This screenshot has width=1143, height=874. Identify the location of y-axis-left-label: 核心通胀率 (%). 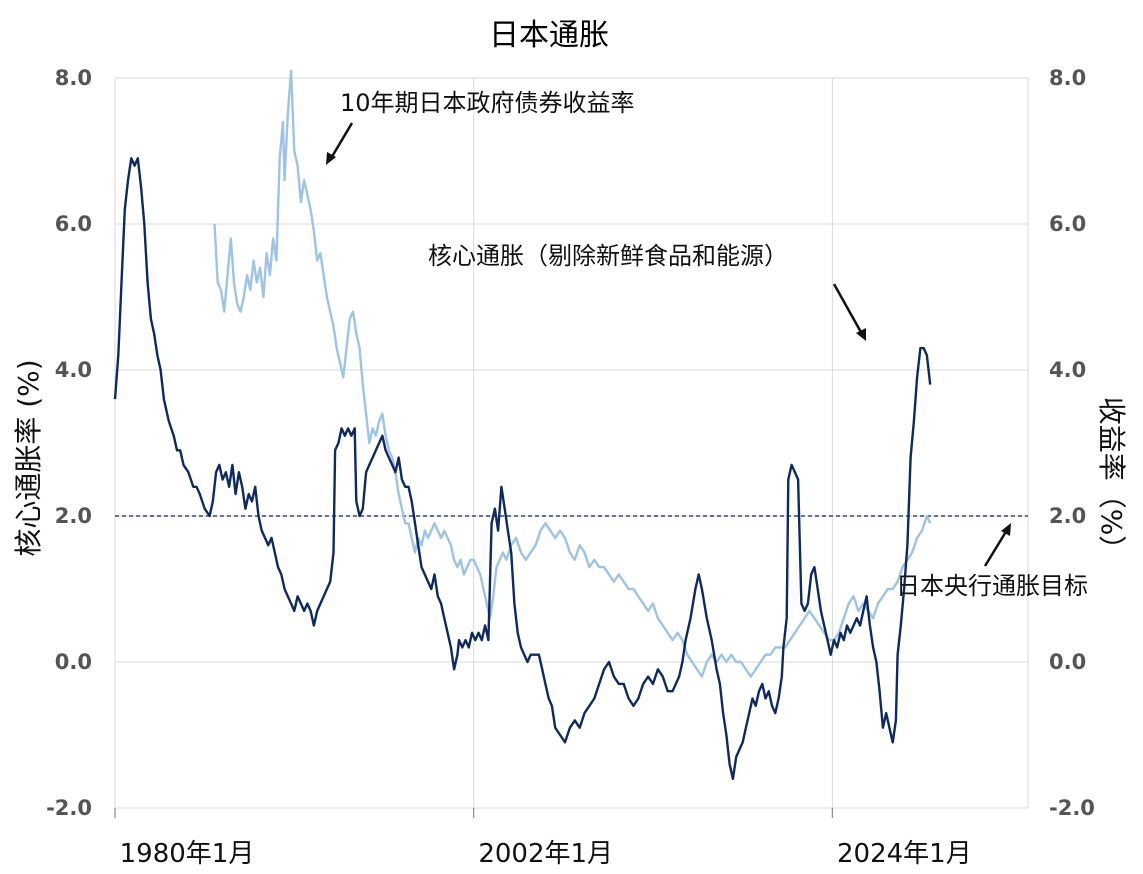
(28, 457).